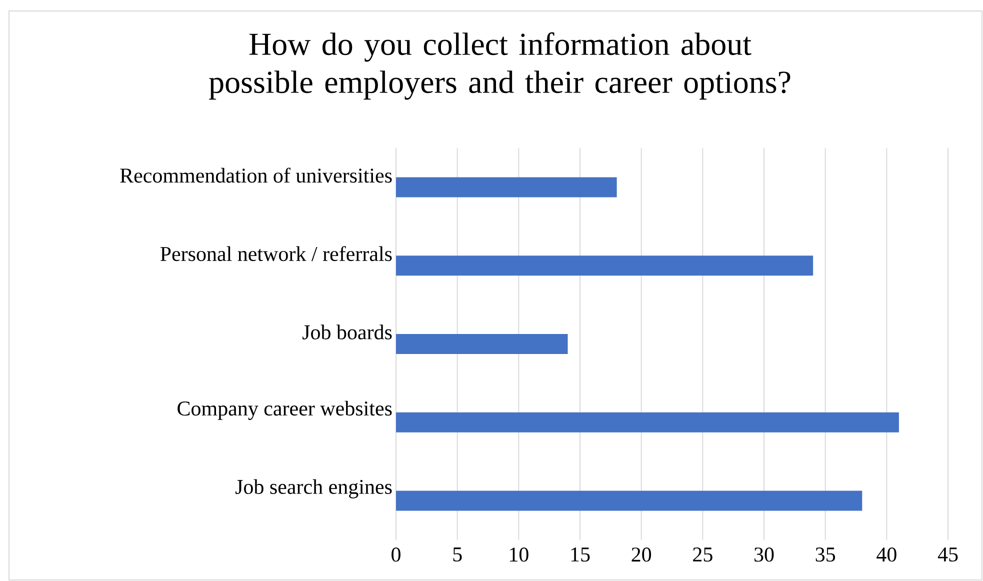 The image size is (983, 581). What do you see at coordinates (826, 555) in the screenshot?
I see `x-tick-label: 35` at bounding box center [826, 555].